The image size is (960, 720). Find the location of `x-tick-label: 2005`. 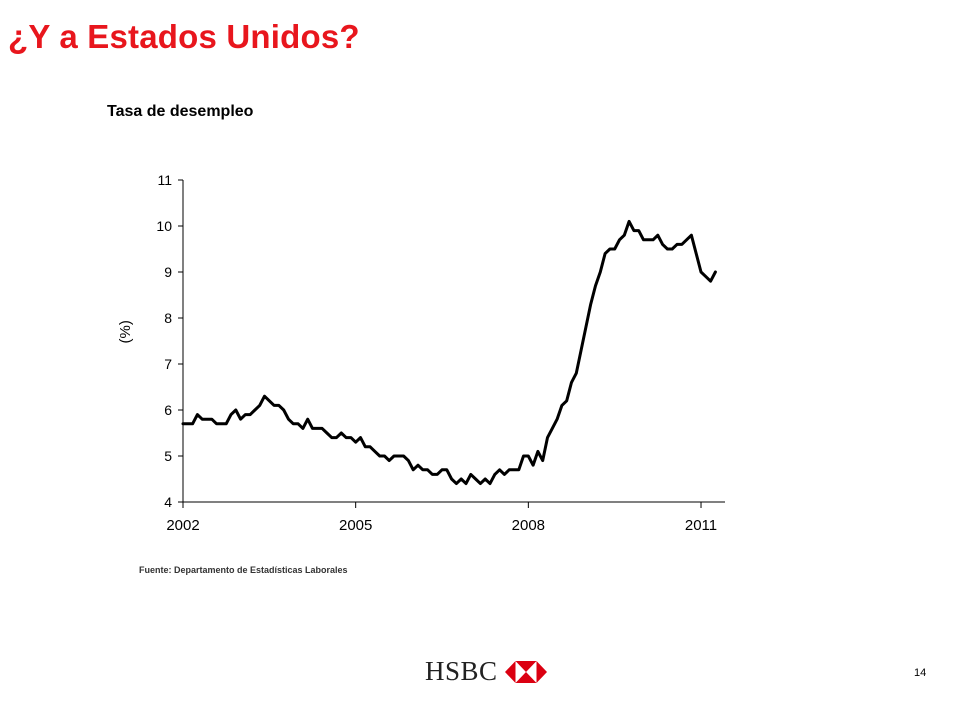

x-tick-label: 2005 is located at coordinates (355, 525).